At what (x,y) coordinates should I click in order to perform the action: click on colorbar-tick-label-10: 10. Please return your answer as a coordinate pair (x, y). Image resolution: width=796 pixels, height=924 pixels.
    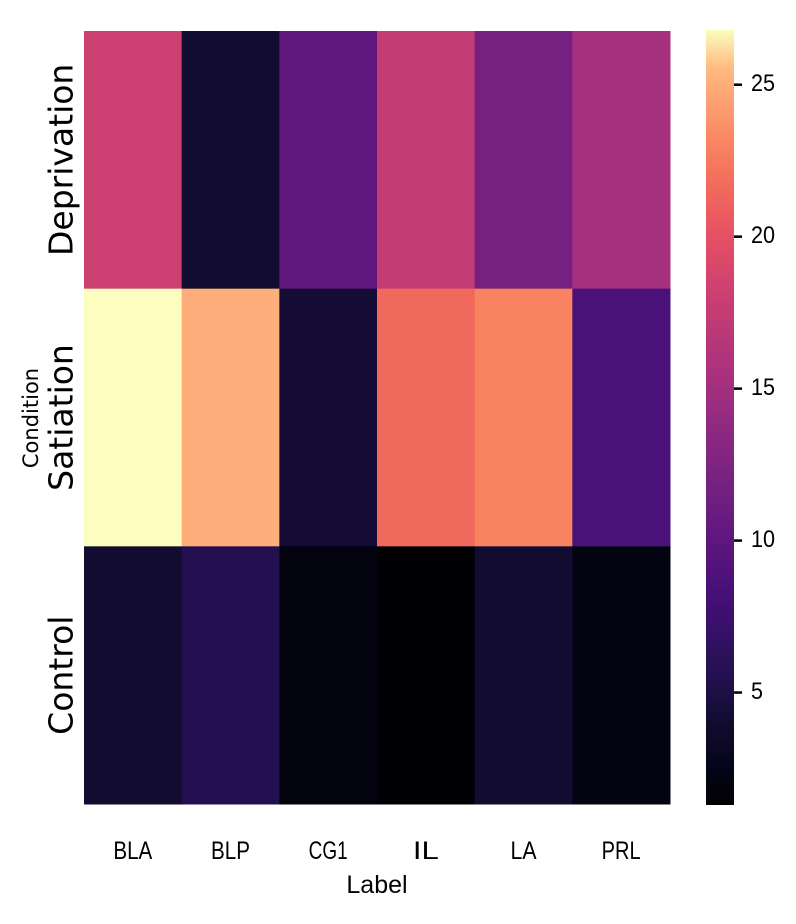
    Looking at the image, I should click on (763, 539).